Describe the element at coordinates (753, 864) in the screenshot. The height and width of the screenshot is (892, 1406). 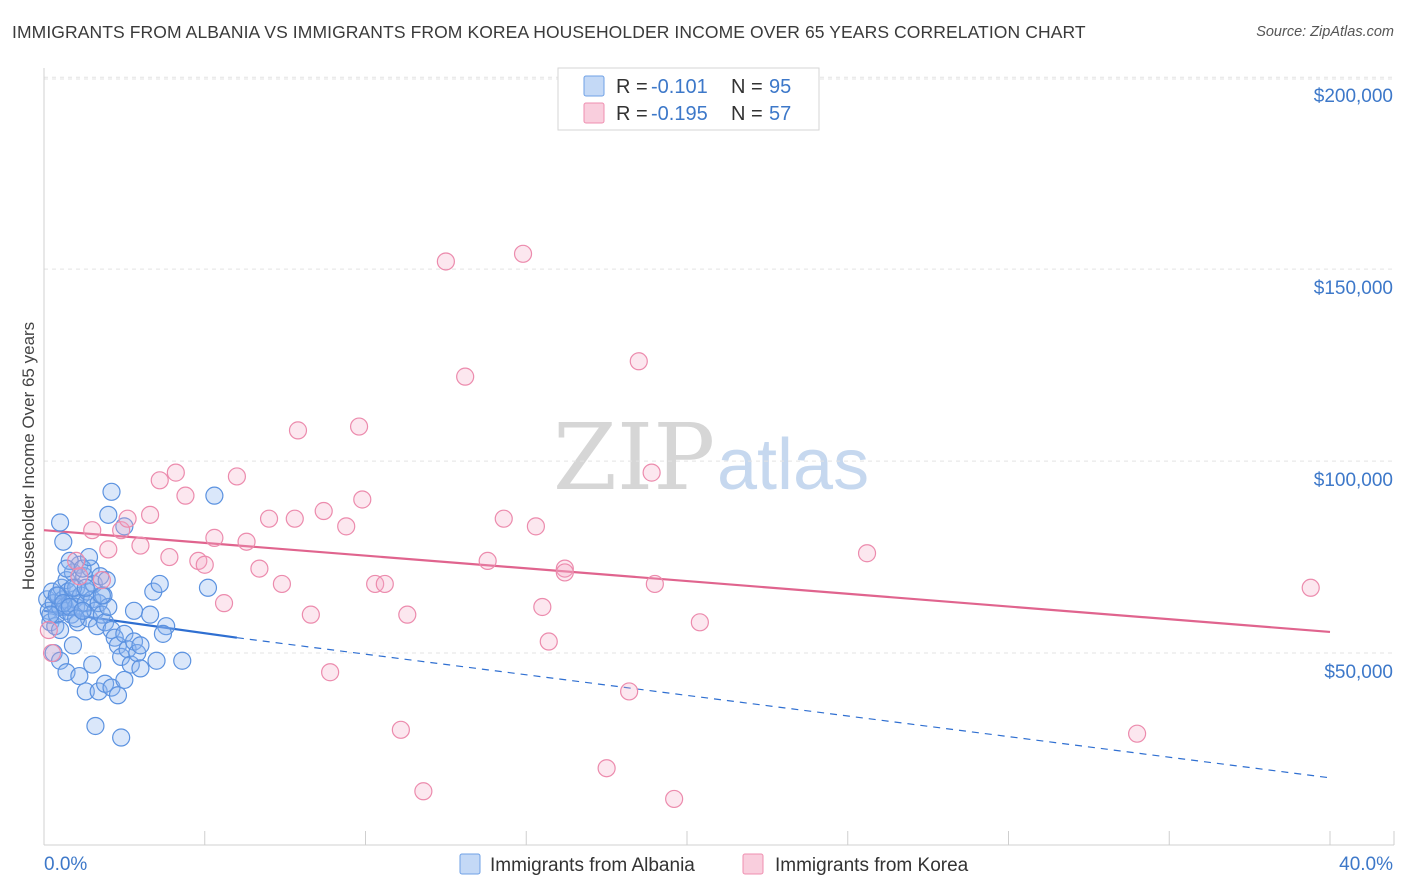
I see `legend-korea-swatch` at that location.